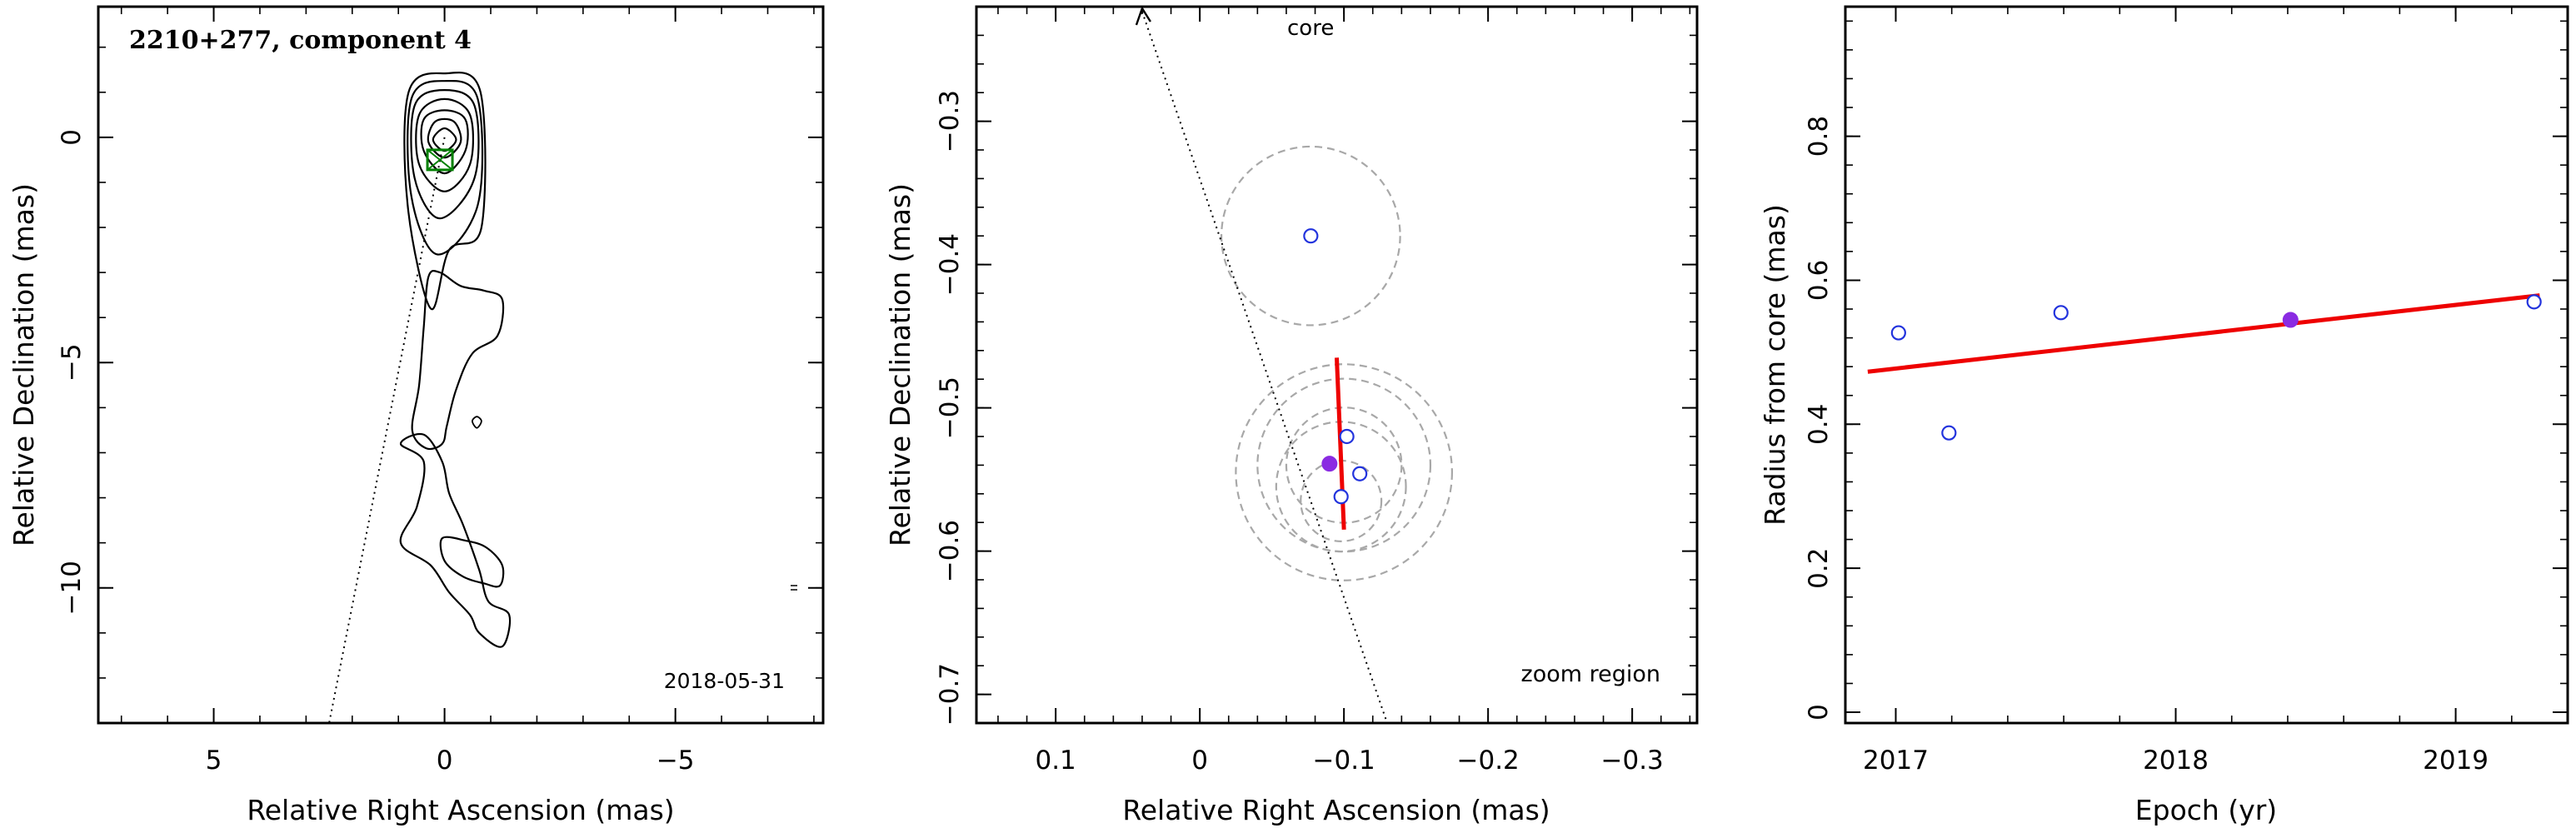 This screenshot has width=2576, height=833. What do you see at coordinates (1896, 761) in the screenshot?
I see `x-tick-label: 2017` at bounding box center [1896, 761].